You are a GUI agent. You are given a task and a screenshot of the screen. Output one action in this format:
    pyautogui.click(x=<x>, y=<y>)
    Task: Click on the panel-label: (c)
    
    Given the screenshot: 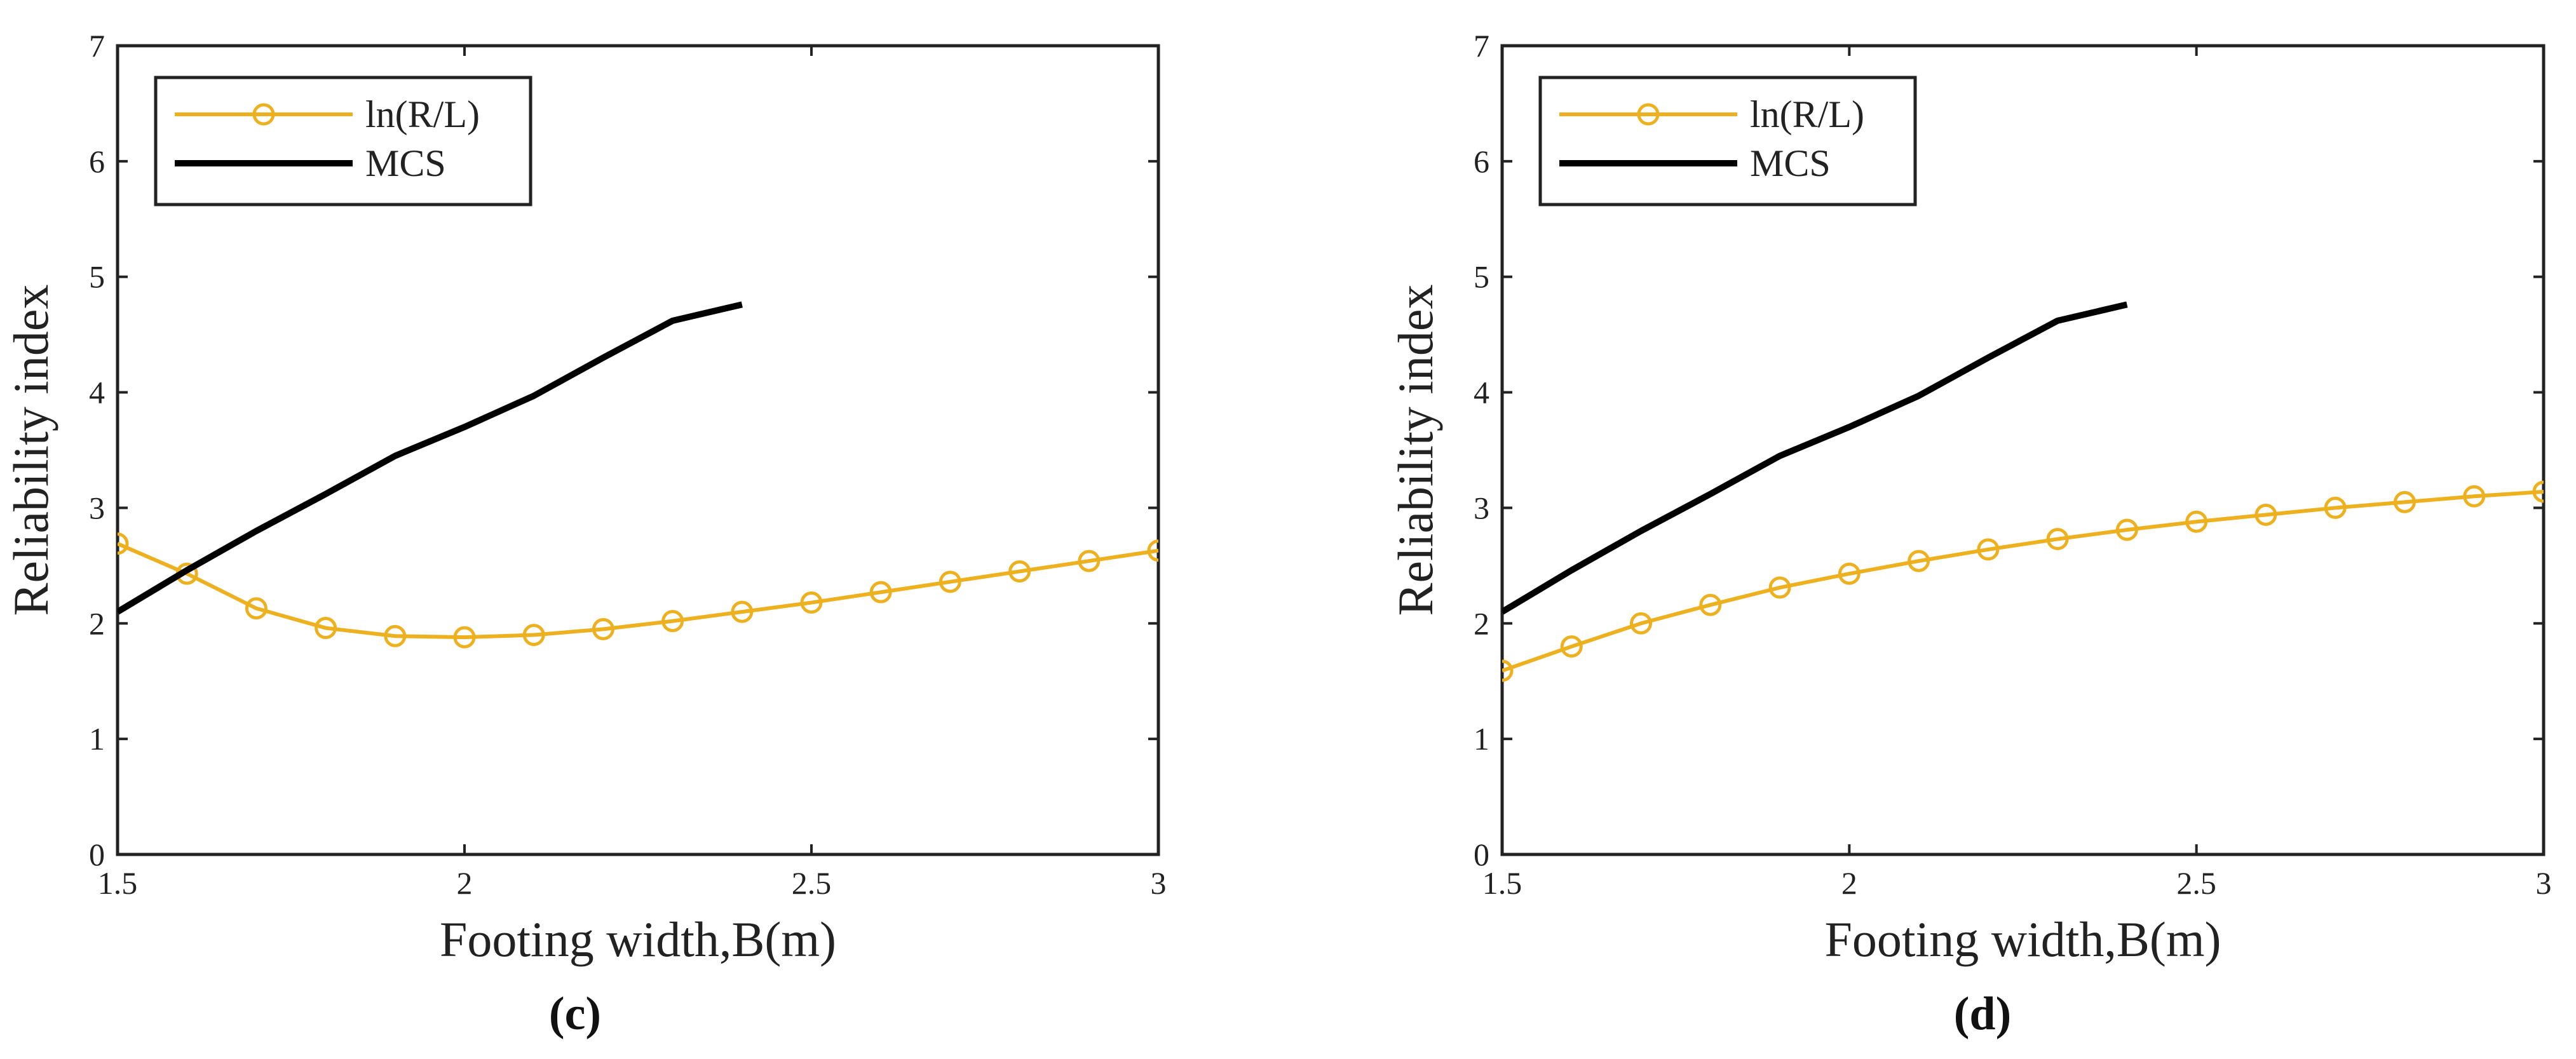 What is the action you would take?
    pyautogui.click(x=575, y=1014)
    